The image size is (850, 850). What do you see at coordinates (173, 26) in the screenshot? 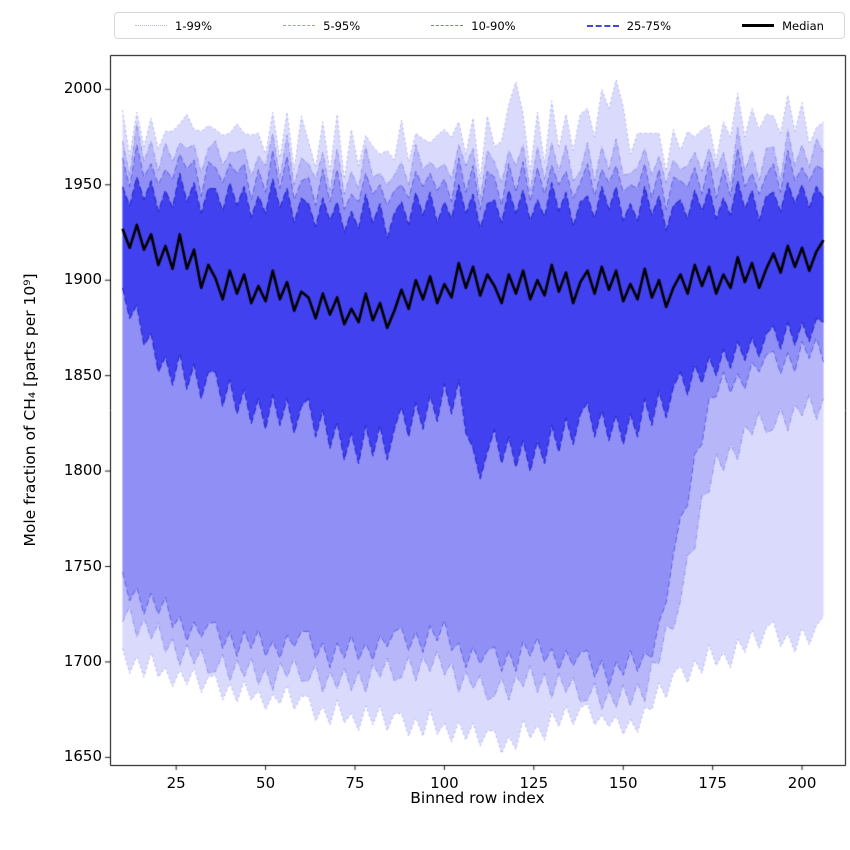
I see `legend-item-1-99: 1-99%` at bounding box center [173, 26].